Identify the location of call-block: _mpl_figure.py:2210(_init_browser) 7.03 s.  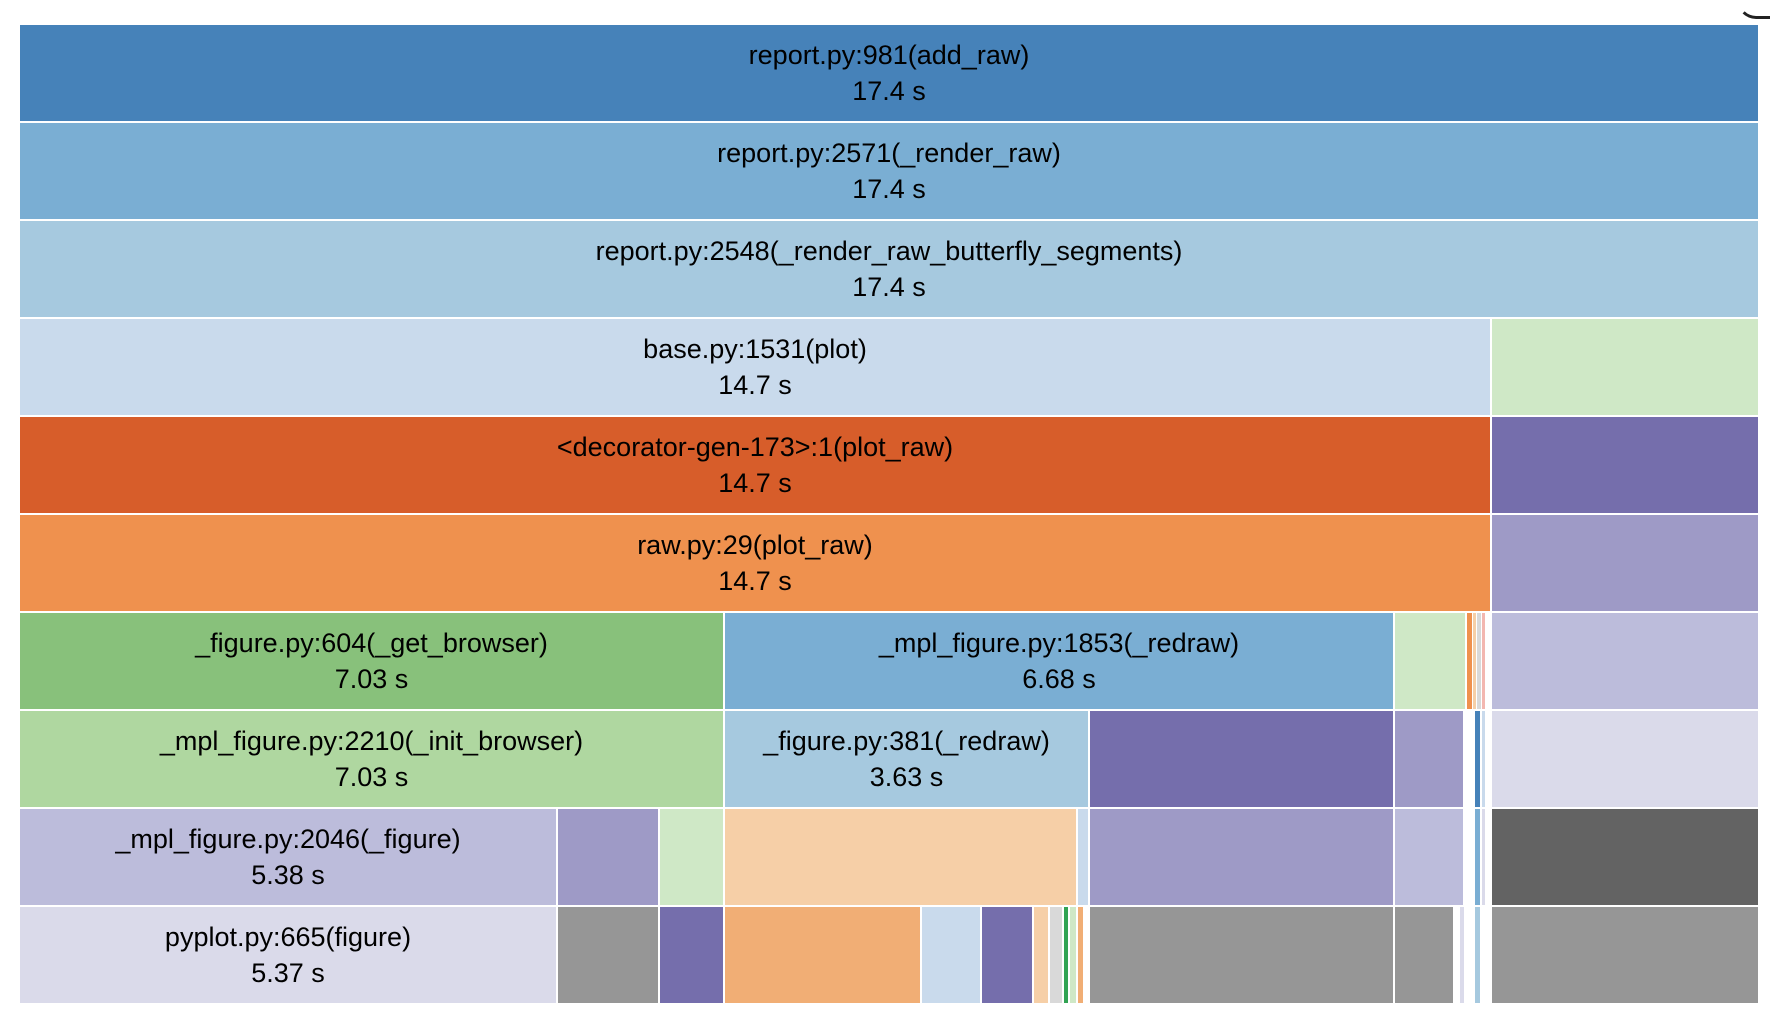
(372, 760).